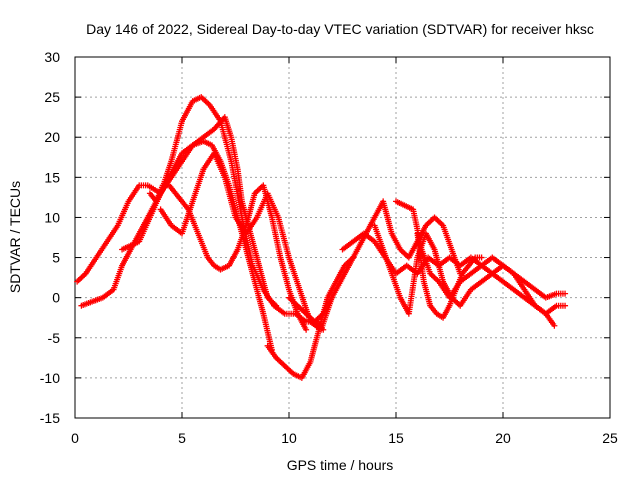 The height and width of the screenshot is (480, 640). Describe the element at coordinates (50, 418) in the screenshot. I see `y-tick-label: -15` at that location.